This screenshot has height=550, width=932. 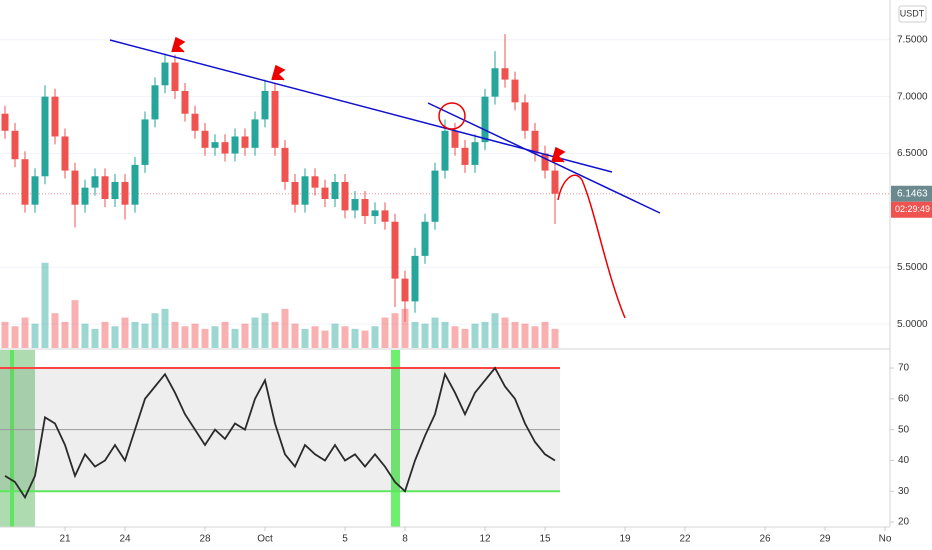 I want to click on y-tick-label: 20, so click(x=904, y=522).